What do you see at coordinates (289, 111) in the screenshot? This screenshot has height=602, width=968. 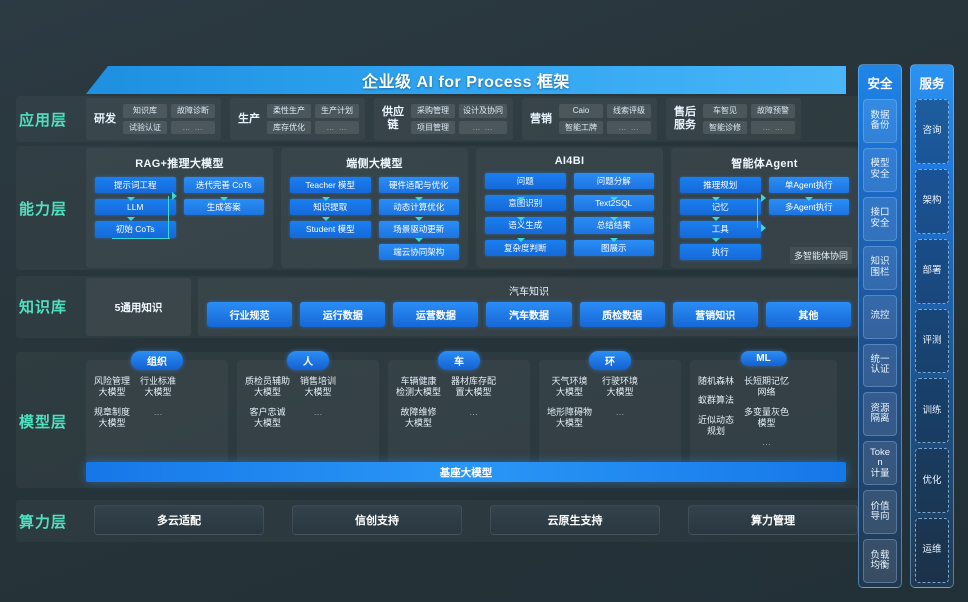 I see `application-cell: 柔性生产` at bounding box center [289, 111].